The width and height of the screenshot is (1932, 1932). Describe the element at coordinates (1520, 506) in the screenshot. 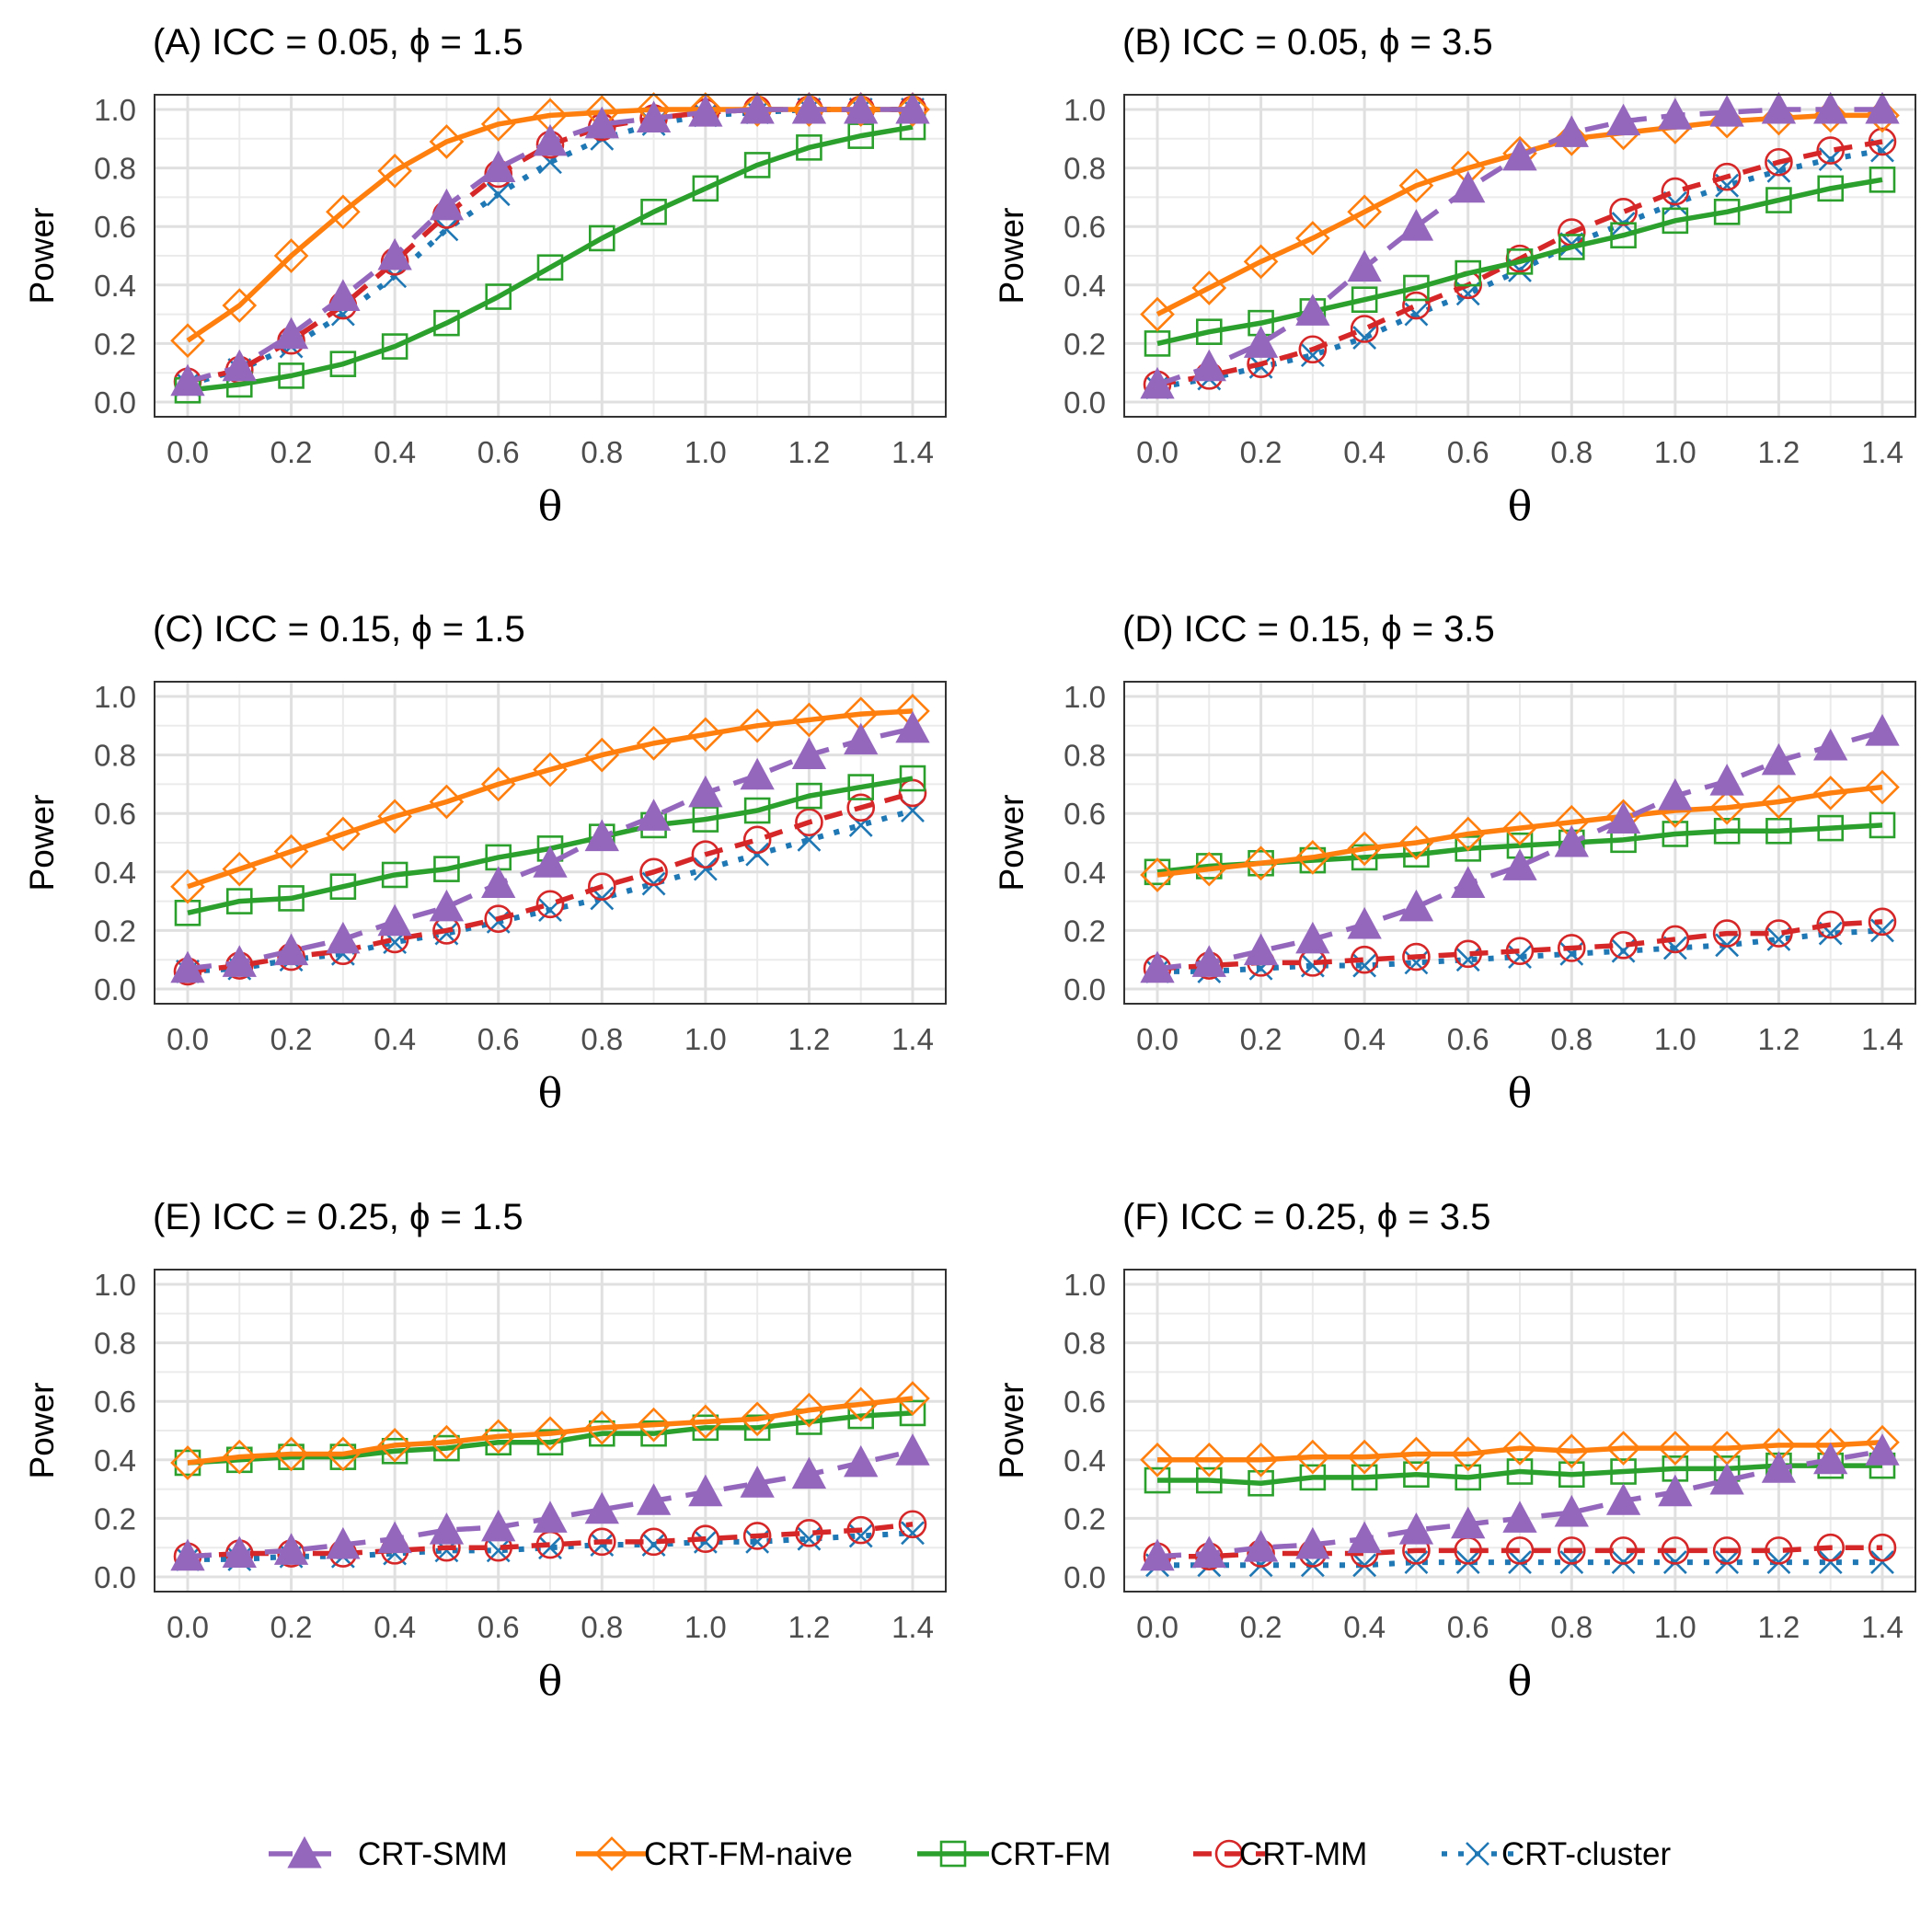

I see `x-axis-label: θ` at that location.